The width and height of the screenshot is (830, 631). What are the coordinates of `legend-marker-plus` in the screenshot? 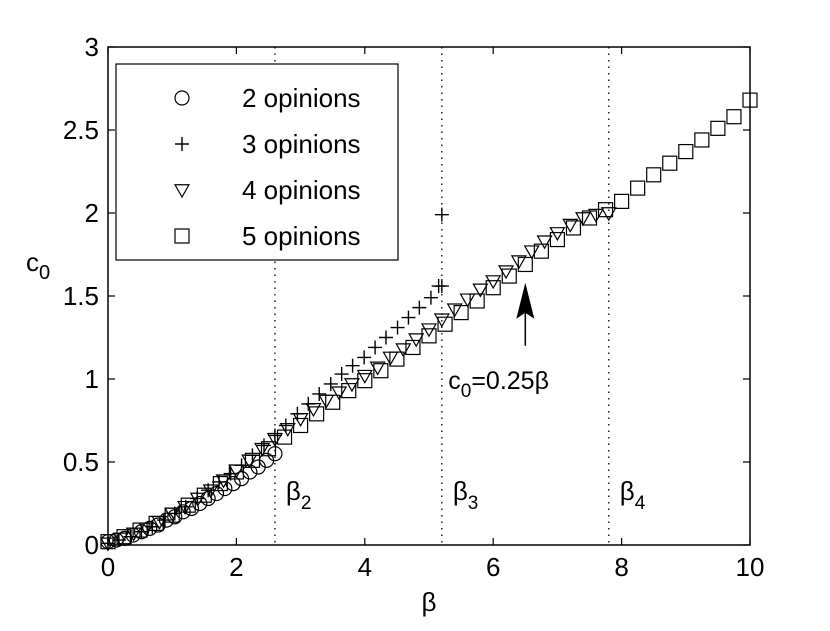 It's located at (182, 144).